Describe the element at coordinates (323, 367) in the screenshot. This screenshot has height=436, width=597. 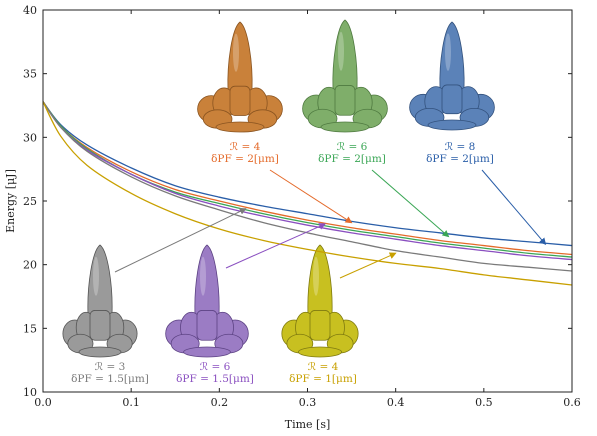
I see `annotation-r-label-5: ℛ = 4` at that location.